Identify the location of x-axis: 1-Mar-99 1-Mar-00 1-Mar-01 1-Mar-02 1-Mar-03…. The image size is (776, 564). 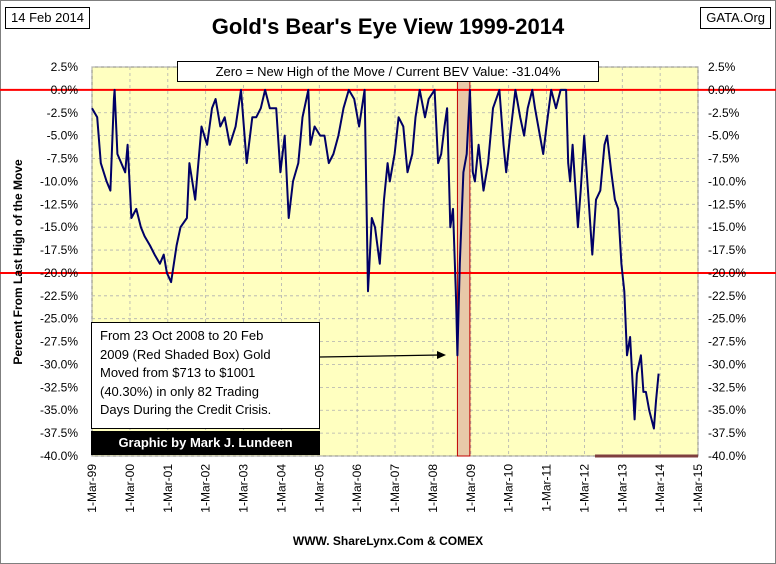
(395, 488).